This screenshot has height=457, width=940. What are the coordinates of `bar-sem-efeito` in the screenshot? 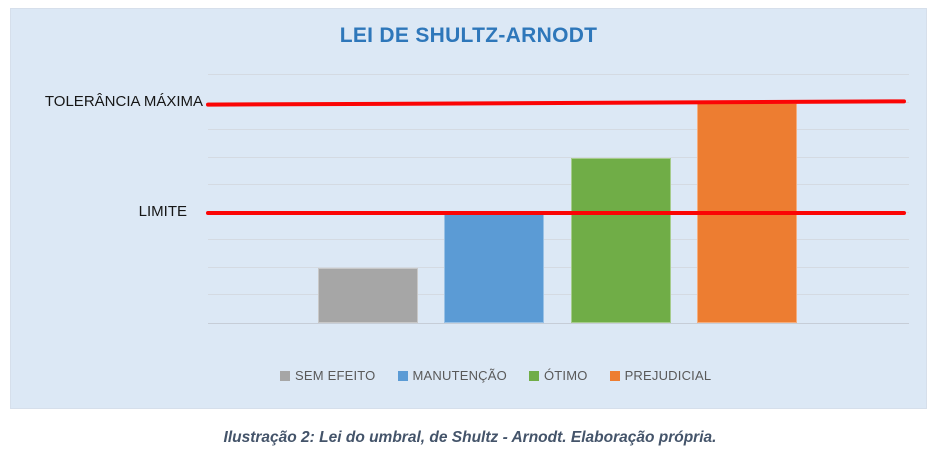 It's located at (367, 295).